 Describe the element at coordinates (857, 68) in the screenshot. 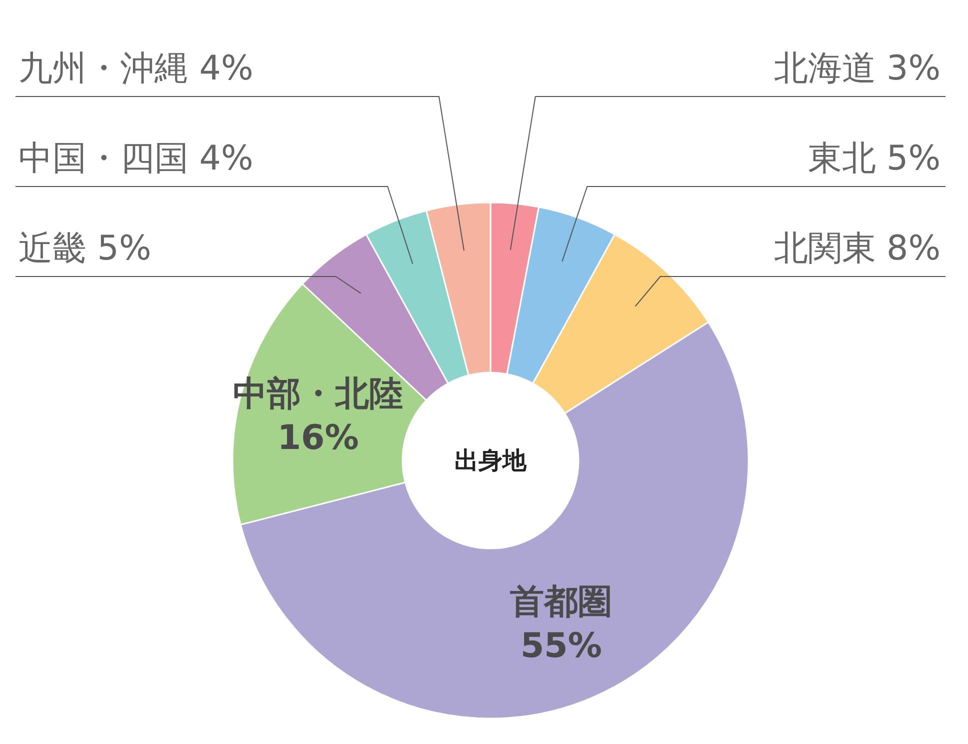

I see `slice-label: 北海道 3%` at that location.